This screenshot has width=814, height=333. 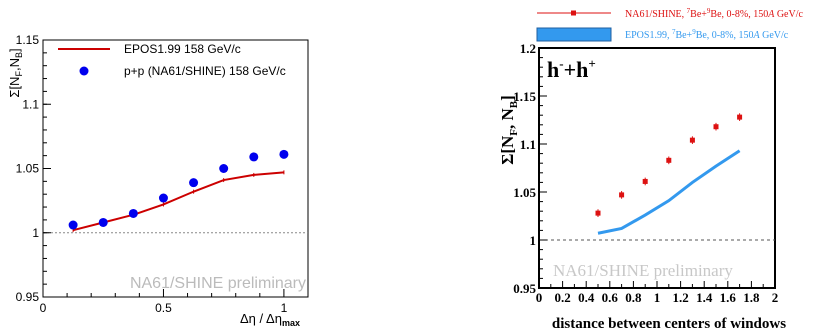 What do you see at coordinates (656, 14) in the screenshot?
I see `legend-text: NA61/SHINE,` at bounding box center [656, 14].